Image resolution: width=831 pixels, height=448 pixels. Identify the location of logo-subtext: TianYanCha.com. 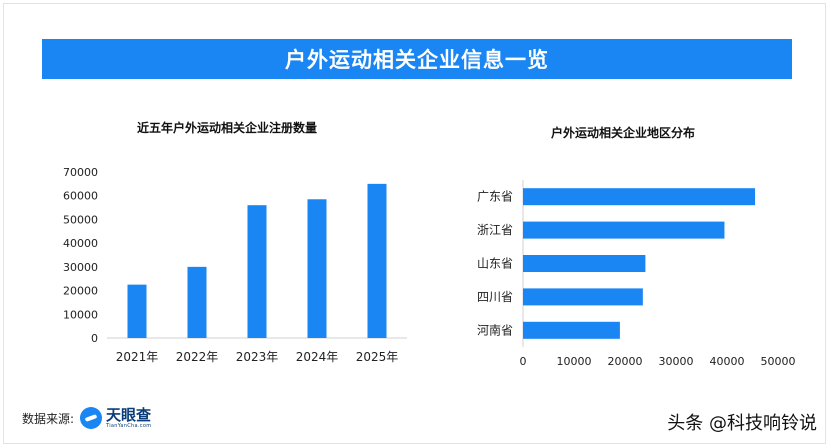
(129, 425).